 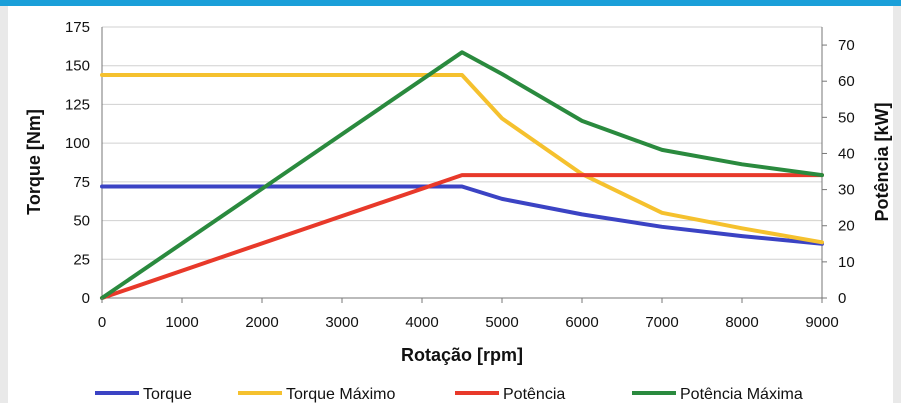 I want to click on x-tick-label: 0, so click(x=102, y=322).